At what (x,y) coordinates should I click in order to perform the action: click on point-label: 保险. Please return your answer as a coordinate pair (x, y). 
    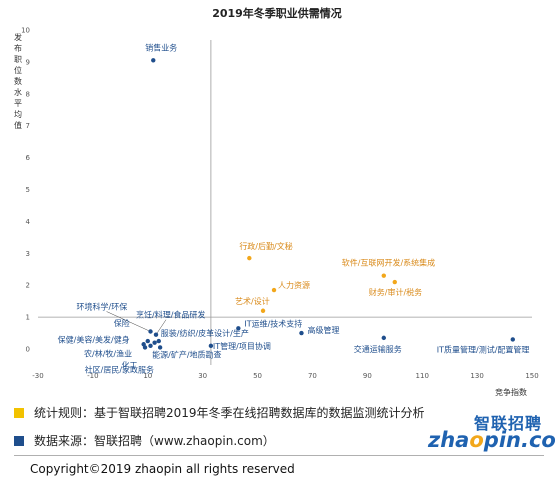
    Looking at the image, I should click on (122, 323).